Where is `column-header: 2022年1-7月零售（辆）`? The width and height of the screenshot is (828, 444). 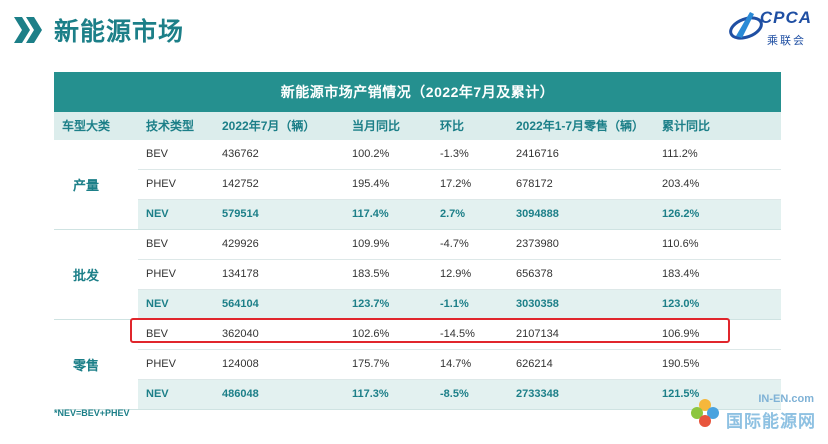
column-header: 2022年1-7月零售（辆） is located at coordinates (580, 126).